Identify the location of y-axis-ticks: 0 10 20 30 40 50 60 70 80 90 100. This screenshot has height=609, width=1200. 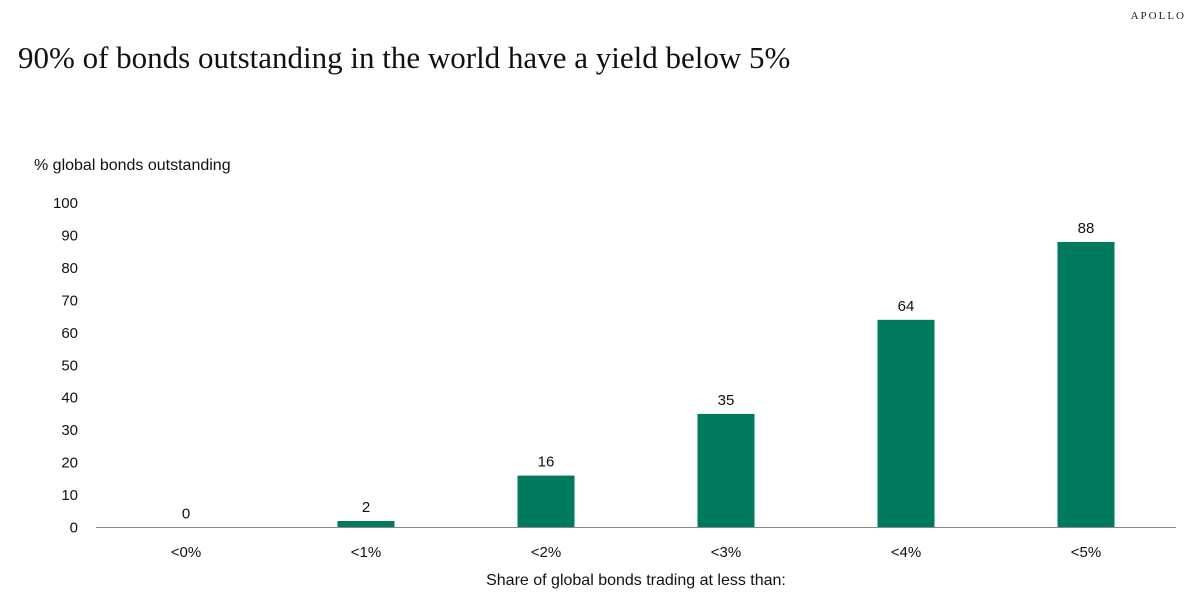
(65, 366).